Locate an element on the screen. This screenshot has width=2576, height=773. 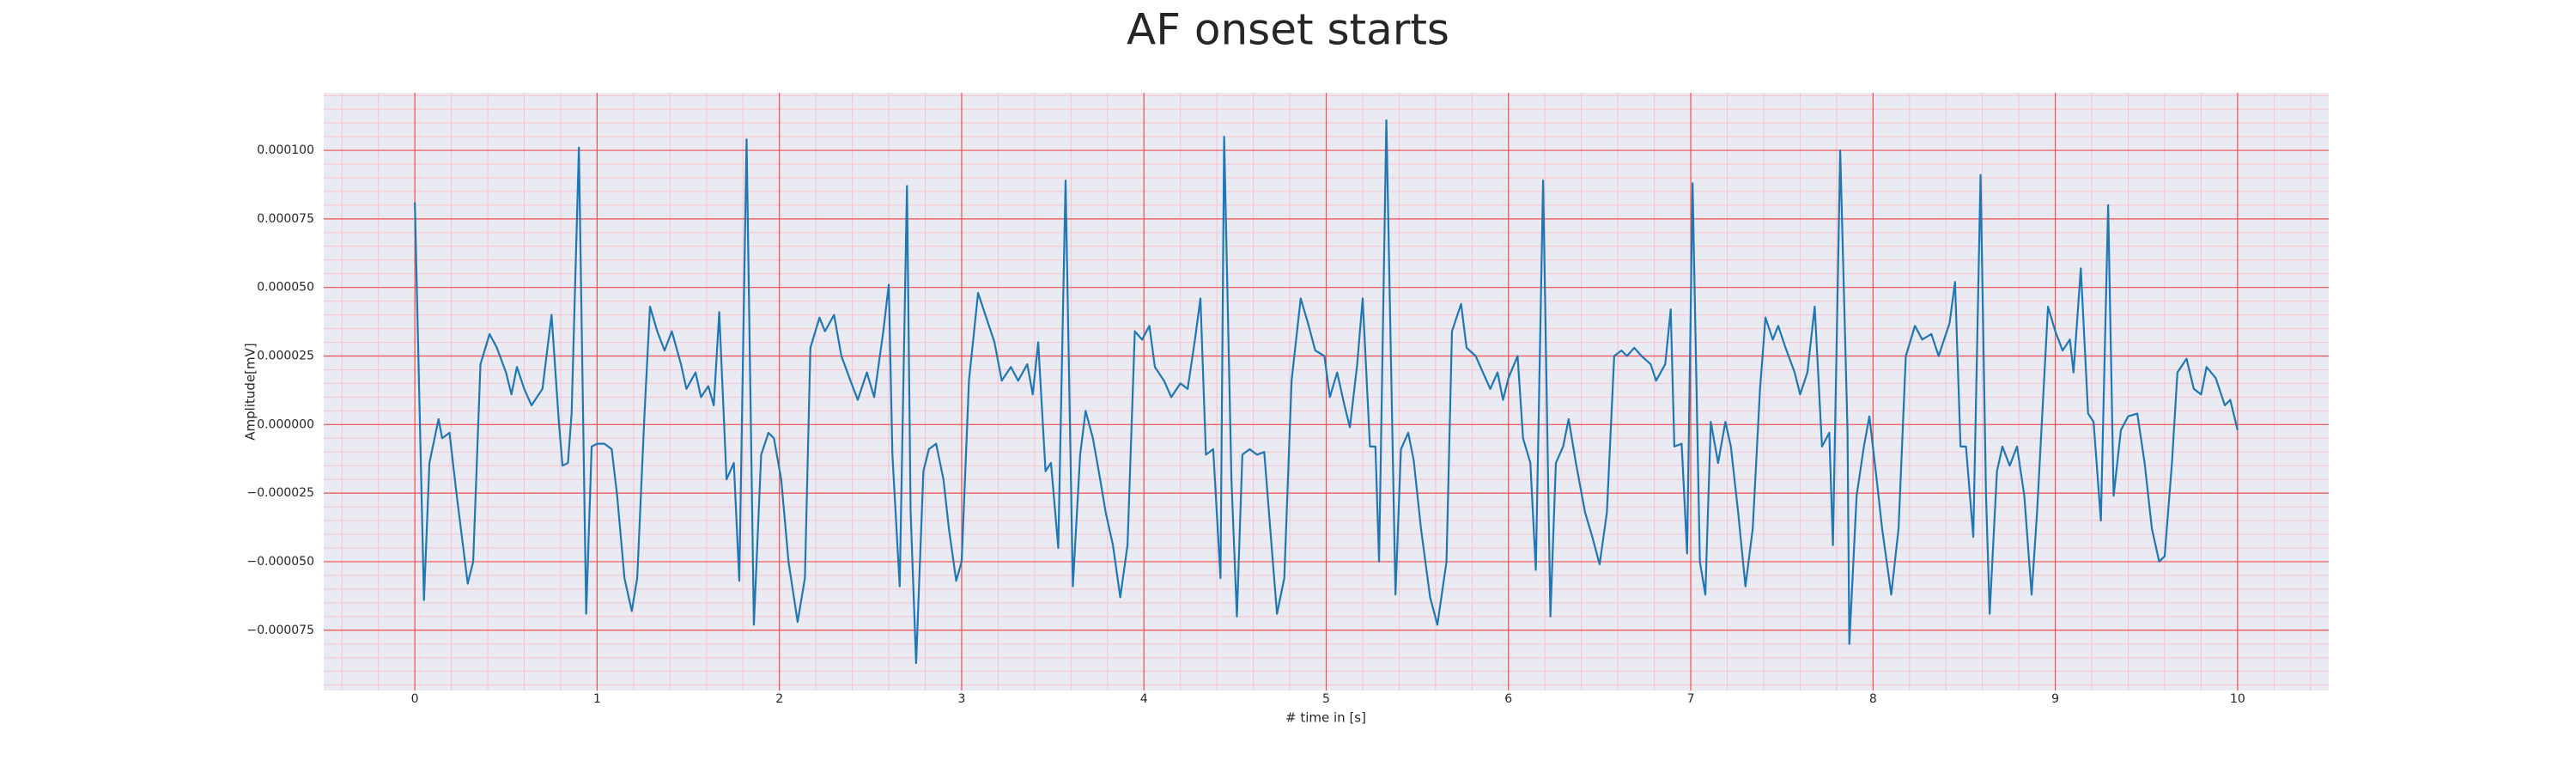
x-tick-label: 1 is located at coordinates (597, 699).